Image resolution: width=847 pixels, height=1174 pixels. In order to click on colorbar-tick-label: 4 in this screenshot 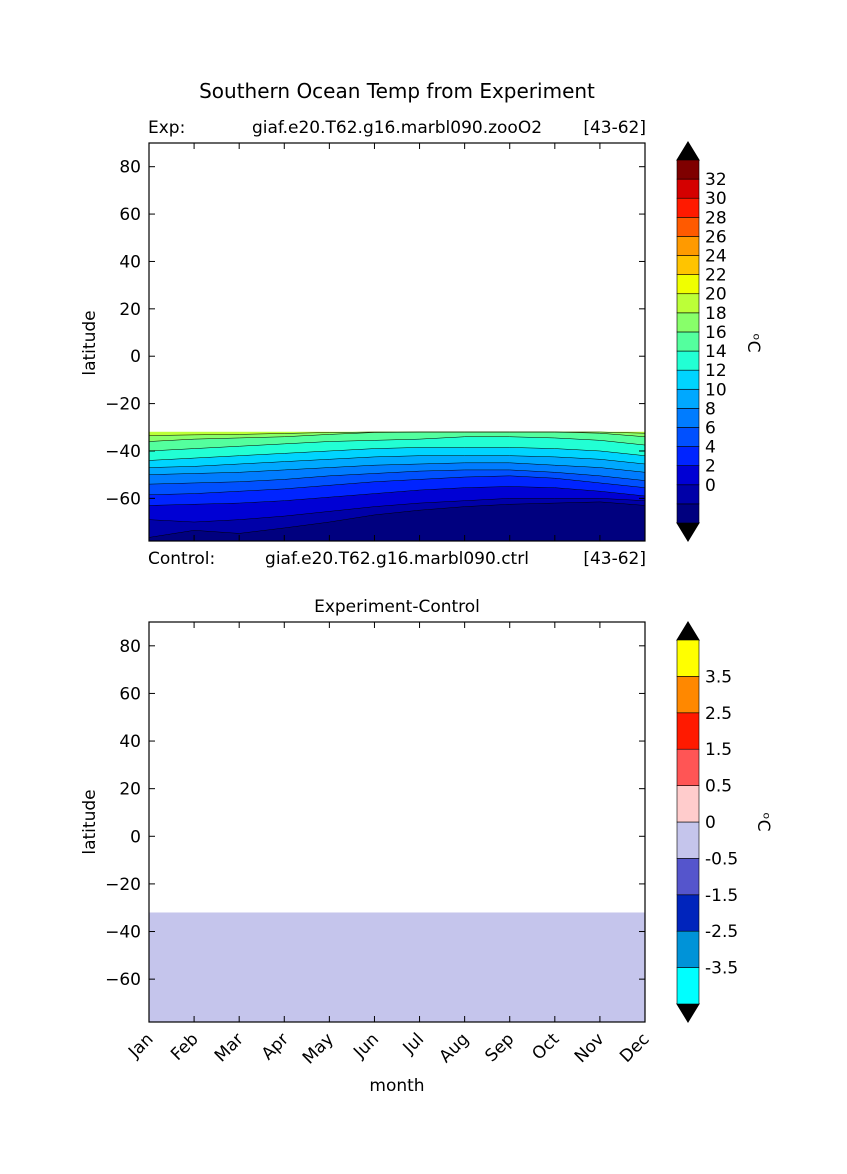, I will do `click(710, 448)`.